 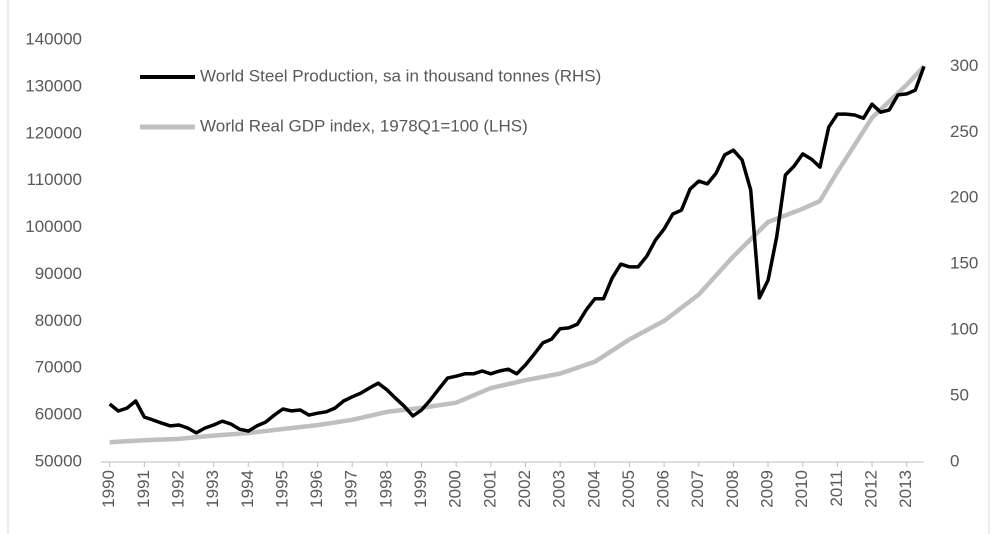 What do you see at coordinates (964, 197) in the screenshot?
I see `y2-tick-label: 200` at bounding box center [964, 197].